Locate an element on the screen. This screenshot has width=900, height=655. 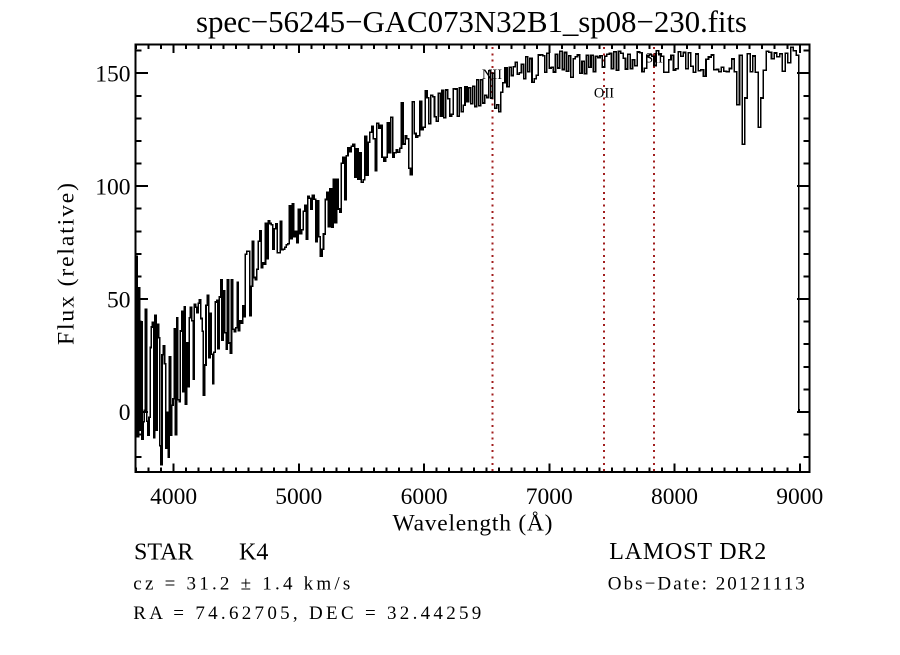
svg-text: 50 is located at coordinates (119, 300).